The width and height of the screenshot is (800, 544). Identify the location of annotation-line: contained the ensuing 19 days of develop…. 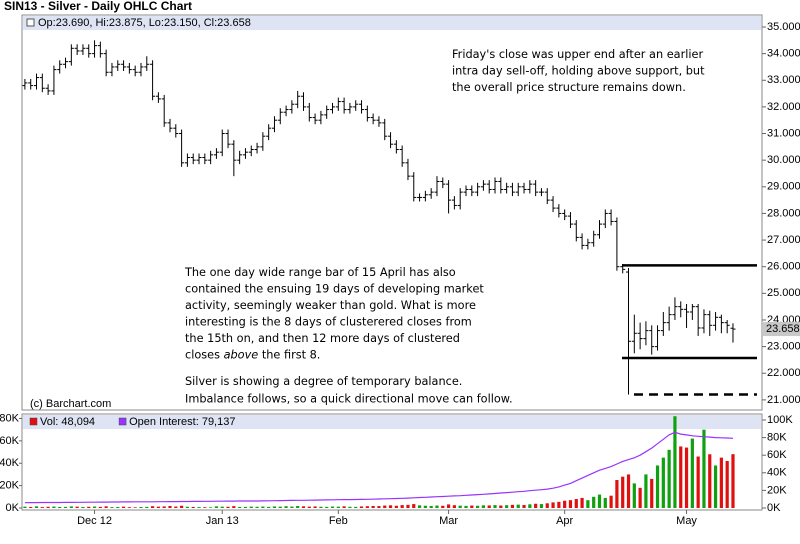
(334, 289).